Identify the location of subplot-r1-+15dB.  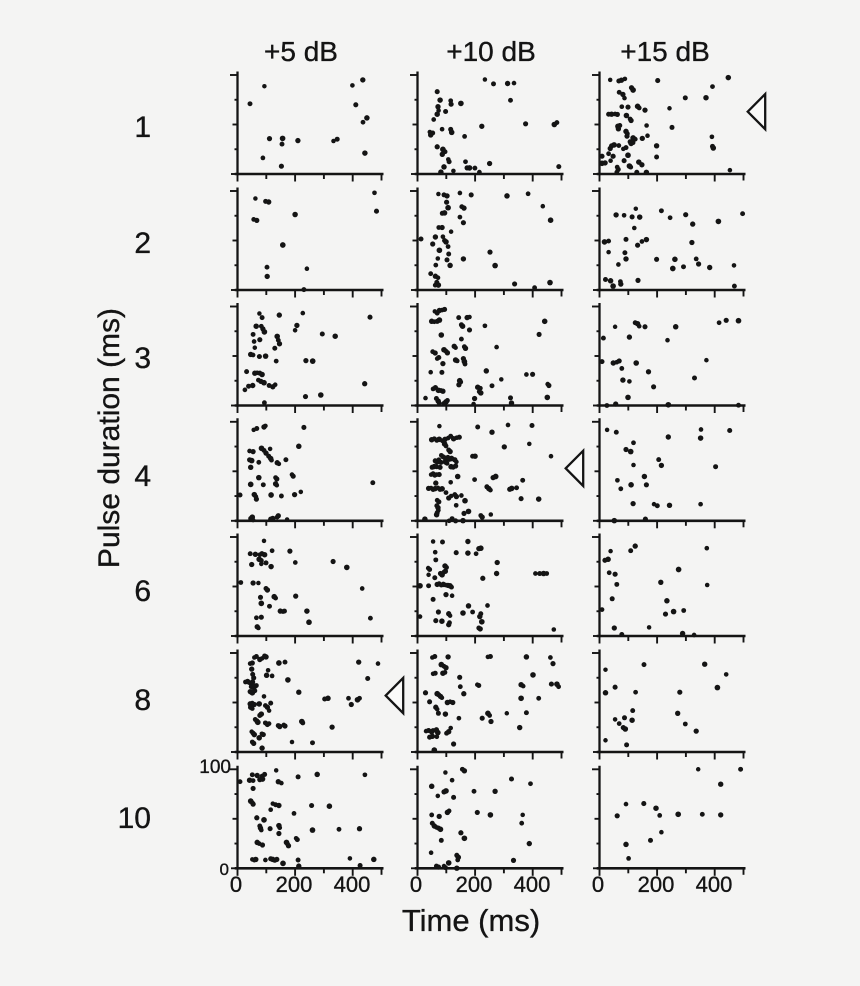
(669, 126).